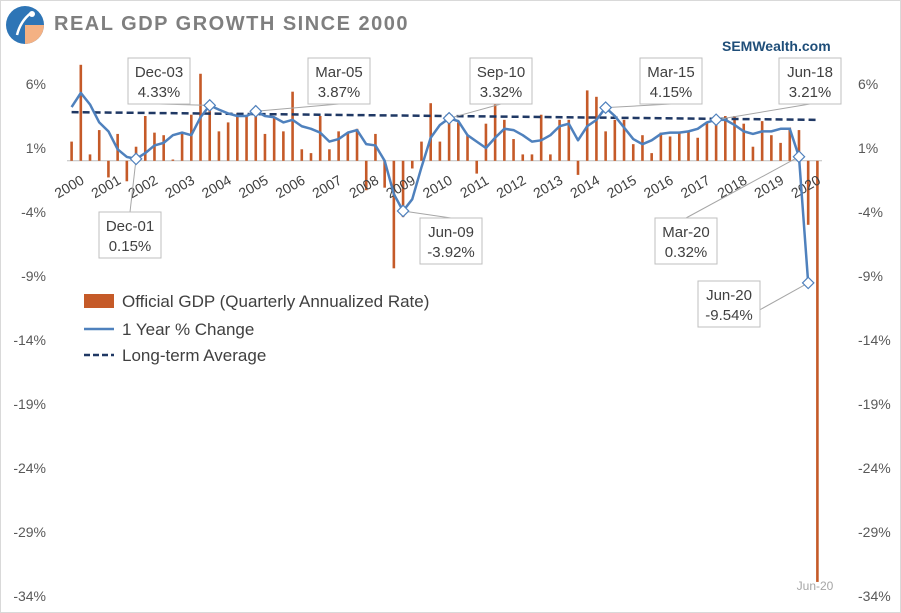 The height and width of the screenshot is (613, 901). I want to click on y-tick-label-right: -24%, so click(874, 468).